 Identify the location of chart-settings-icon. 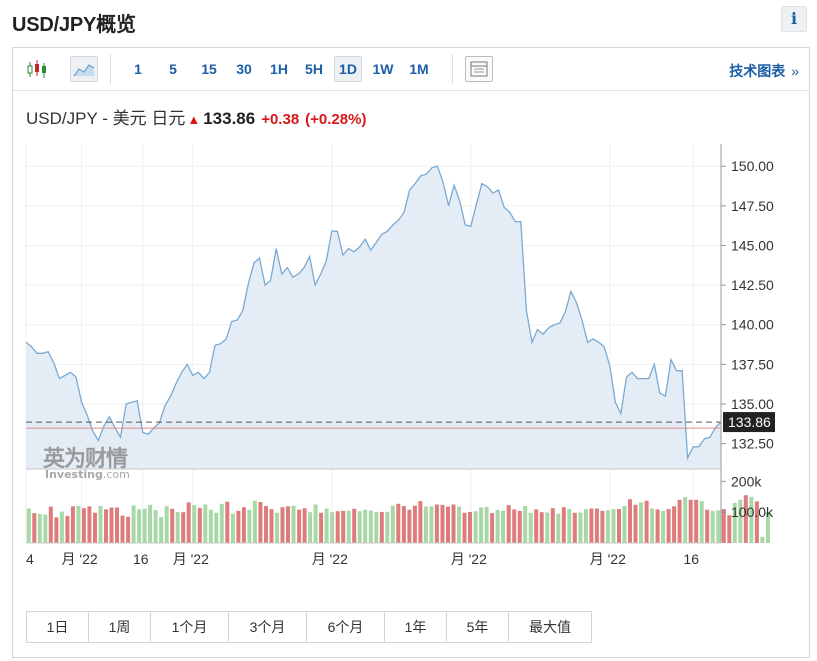
(479, 69).